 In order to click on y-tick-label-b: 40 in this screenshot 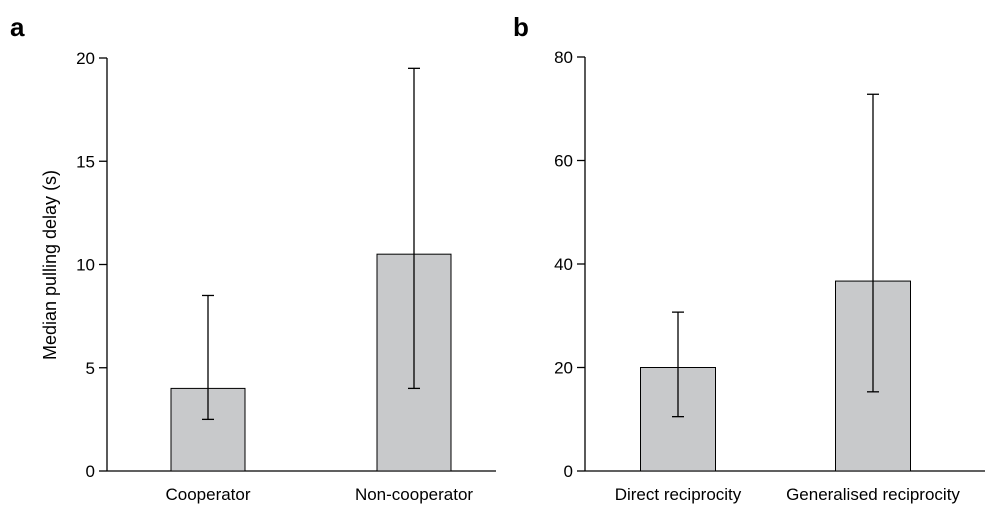, I will do `click(563, 264)`.